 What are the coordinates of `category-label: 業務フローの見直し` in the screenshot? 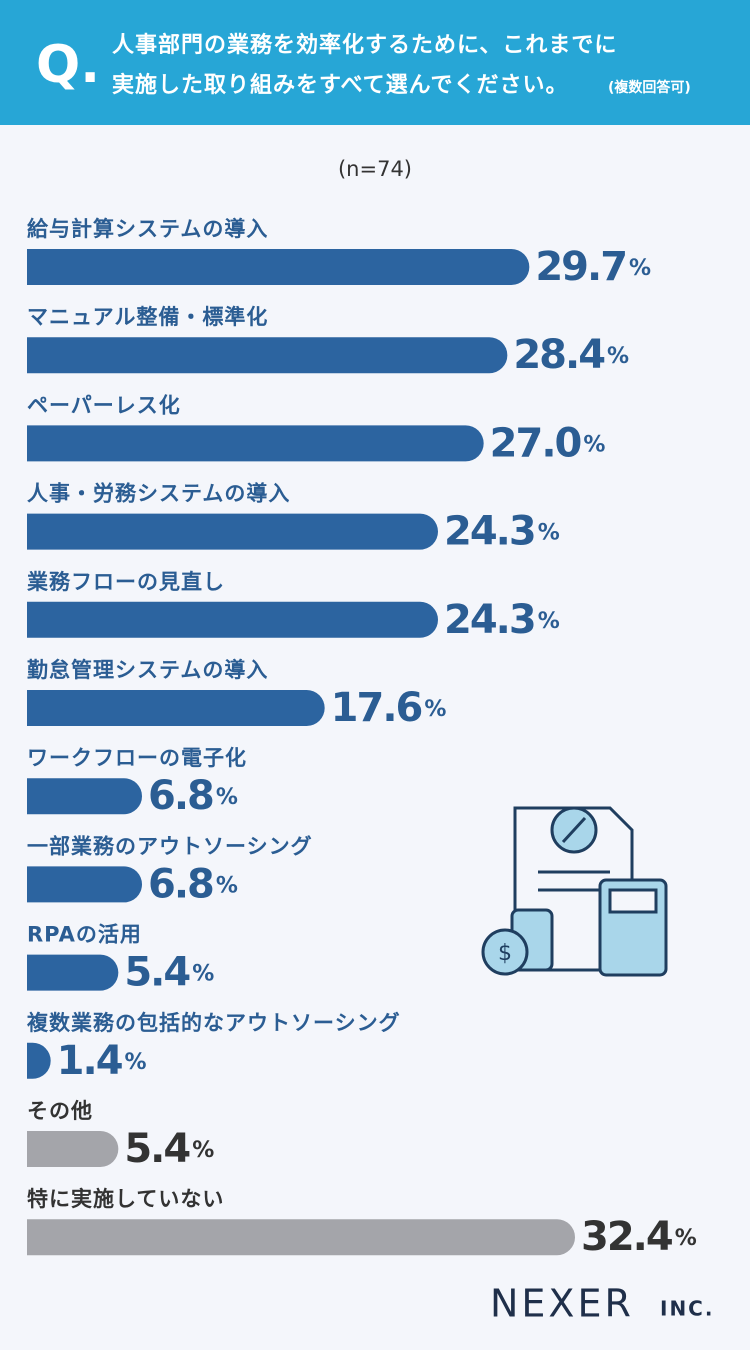 It's located at (126, 582).